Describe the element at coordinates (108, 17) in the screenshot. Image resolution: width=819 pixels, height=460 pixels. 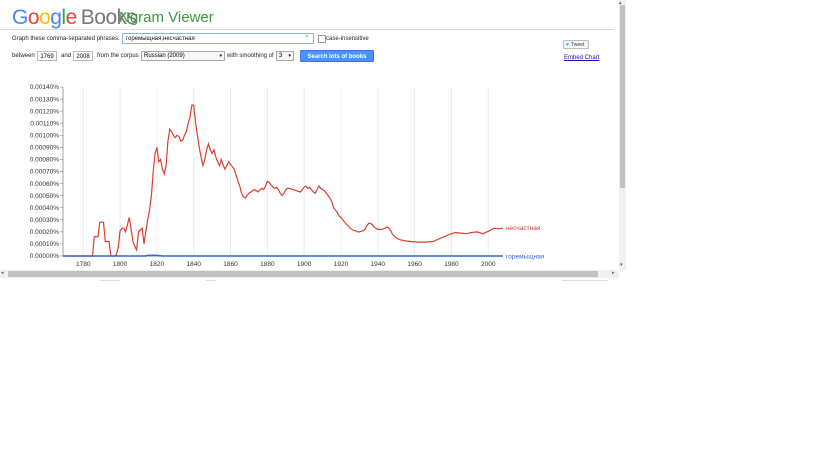
I see `logo-books-text: Books` at that location.